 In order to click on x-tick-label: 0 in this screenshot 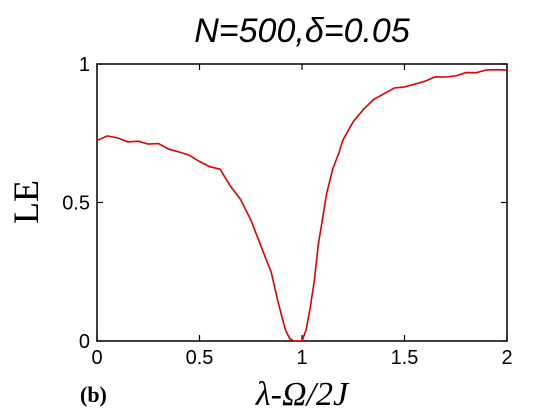, I will do `click(96, 358)`.